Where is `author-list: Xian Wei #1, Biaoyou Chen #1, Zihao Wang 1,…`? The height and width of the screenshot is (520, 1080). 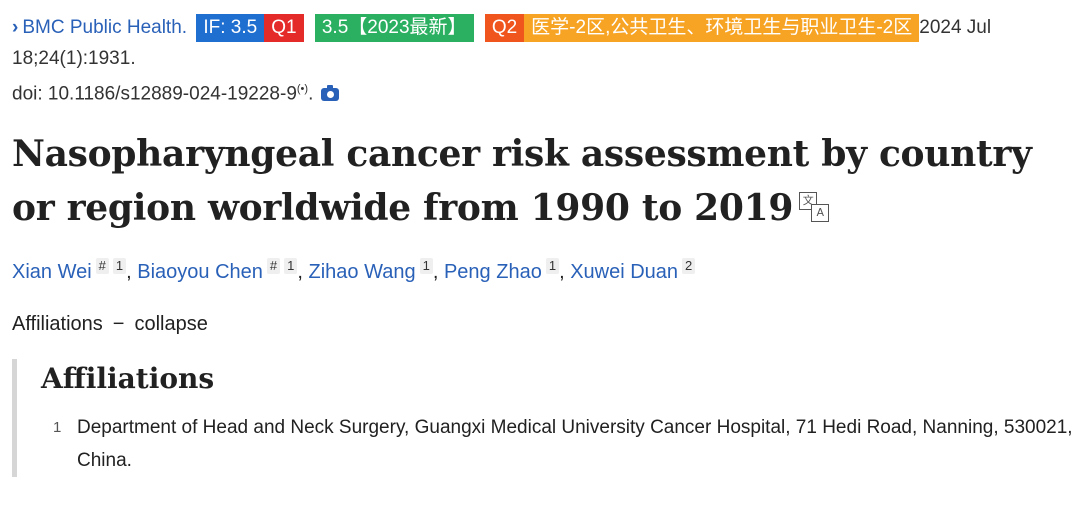 author-list: Xian Wei #1, Biaoyou Chen #1, Zihao Wang 1,… is located at coordinates (543, 272).